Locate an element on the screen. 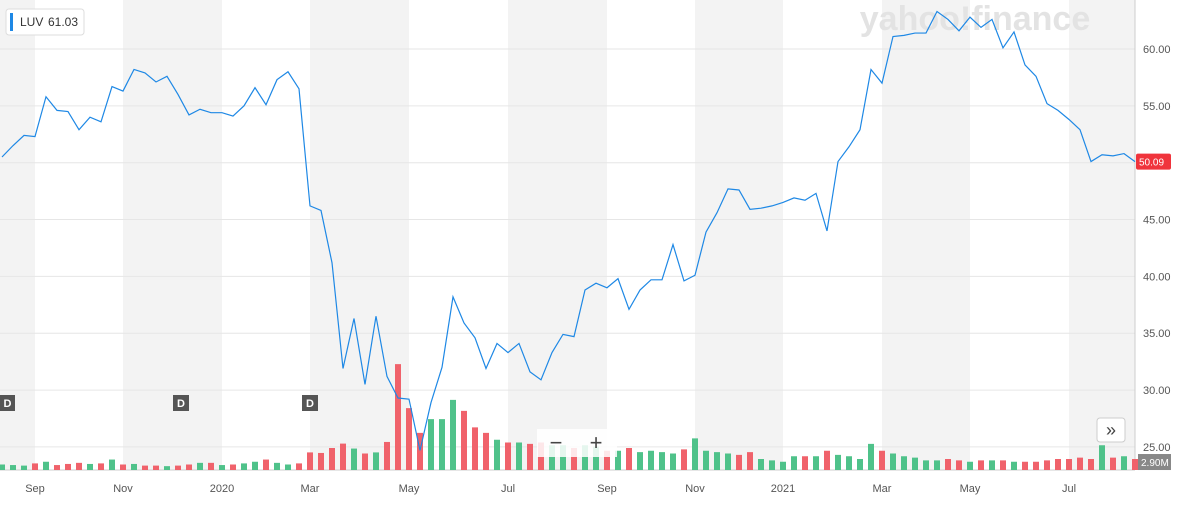 This screenshot has height=506, width=1181. last-price-label: 50.09 is located at coordinates (1151, 163).